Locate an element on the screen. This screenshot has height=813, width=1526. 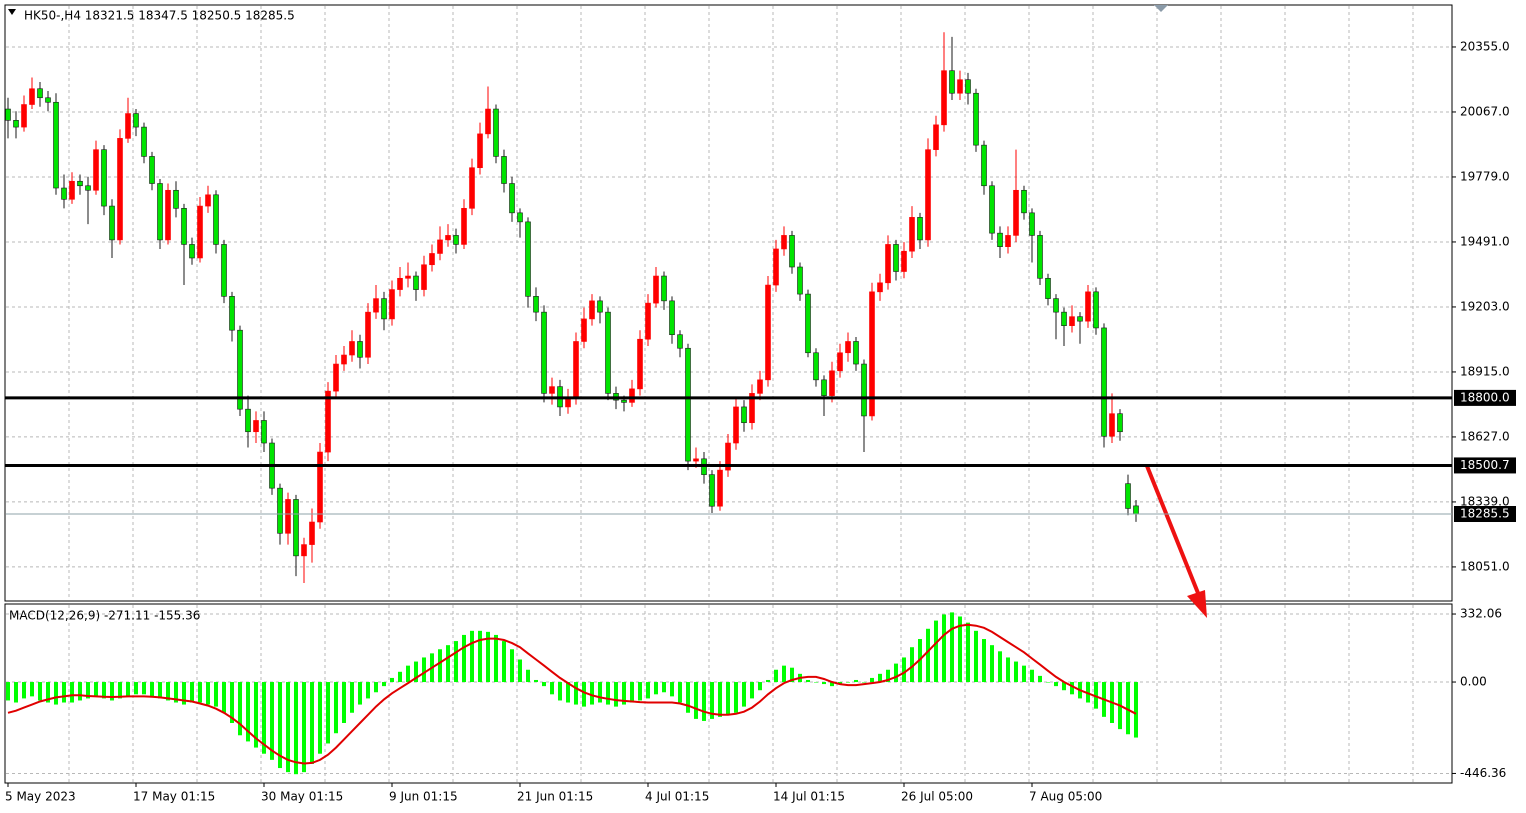
last-price-box is located at coordinates (1485, 514).